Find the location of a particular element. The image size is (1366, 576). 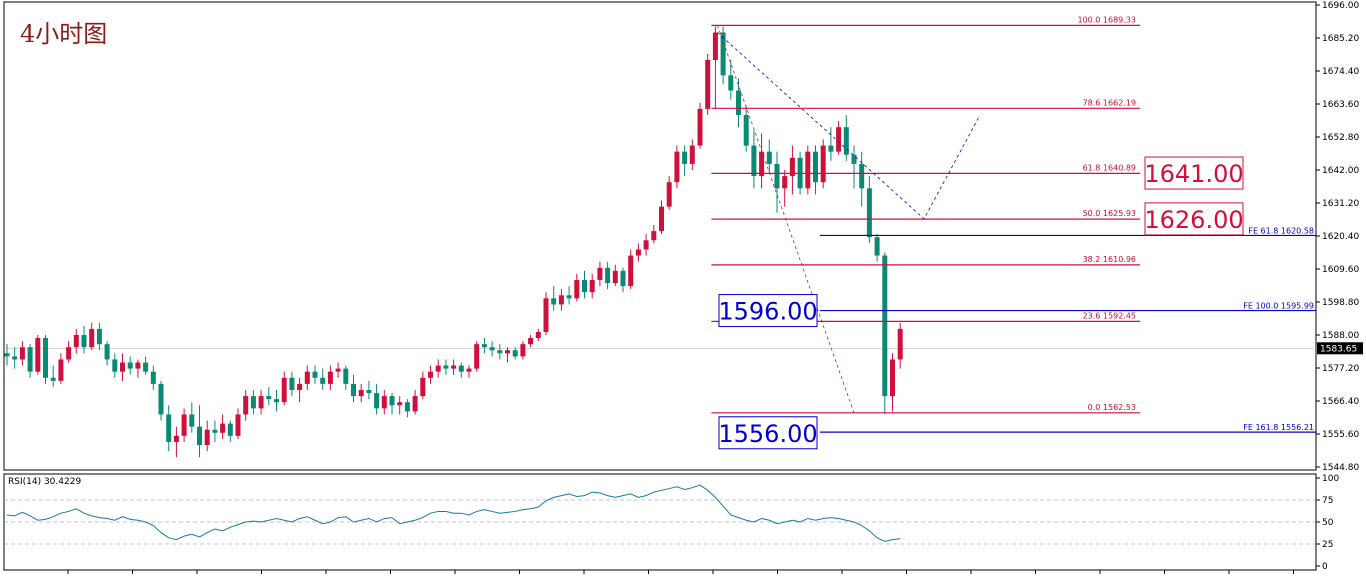

current-price-label: 1583.65 is located at coordinates (1338, 349).